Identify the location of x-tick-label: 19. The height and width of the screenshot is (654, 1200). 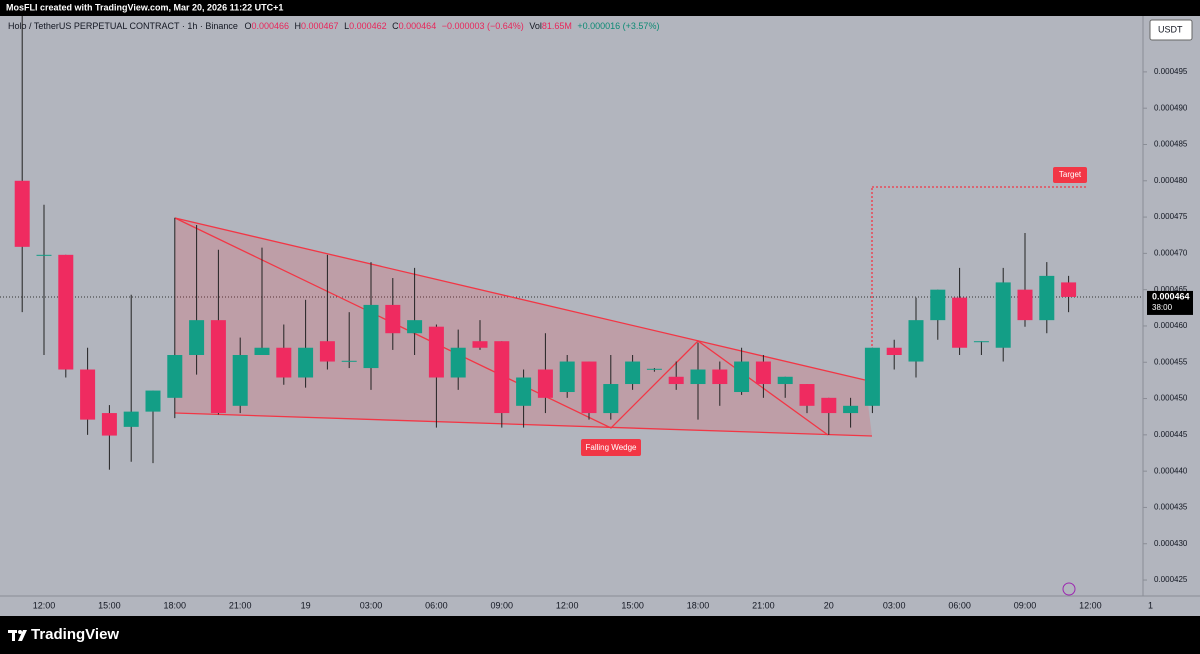
(306, 605).